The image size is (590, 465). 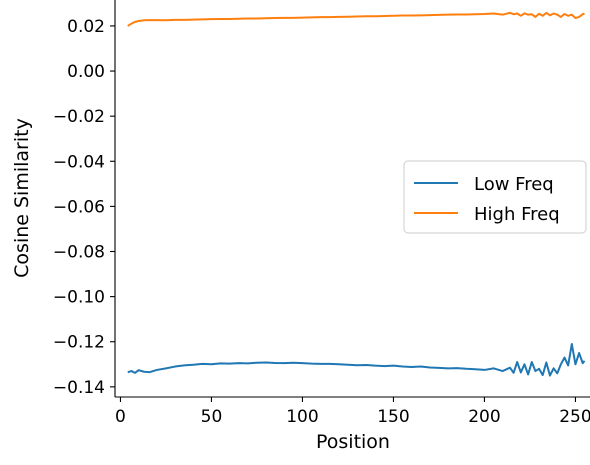 What do you see at coordinates (79, 388) in the screenshot?
I see `y-tick-label: −0.14` at bounding box center [79, 388].